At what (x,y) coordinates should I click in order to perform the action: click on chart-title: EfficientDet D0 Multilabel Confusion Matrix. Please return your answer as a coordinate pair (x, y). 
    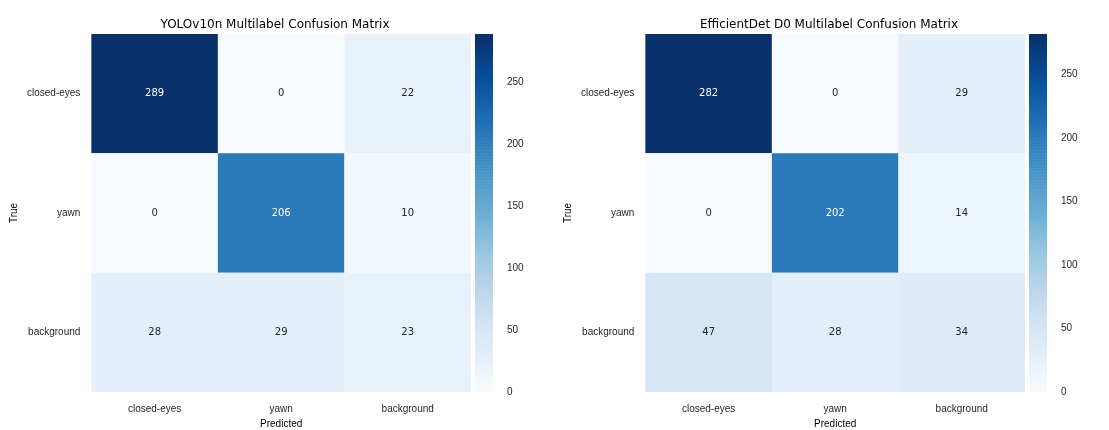
    Looking at the image, I should click on (829, 23).